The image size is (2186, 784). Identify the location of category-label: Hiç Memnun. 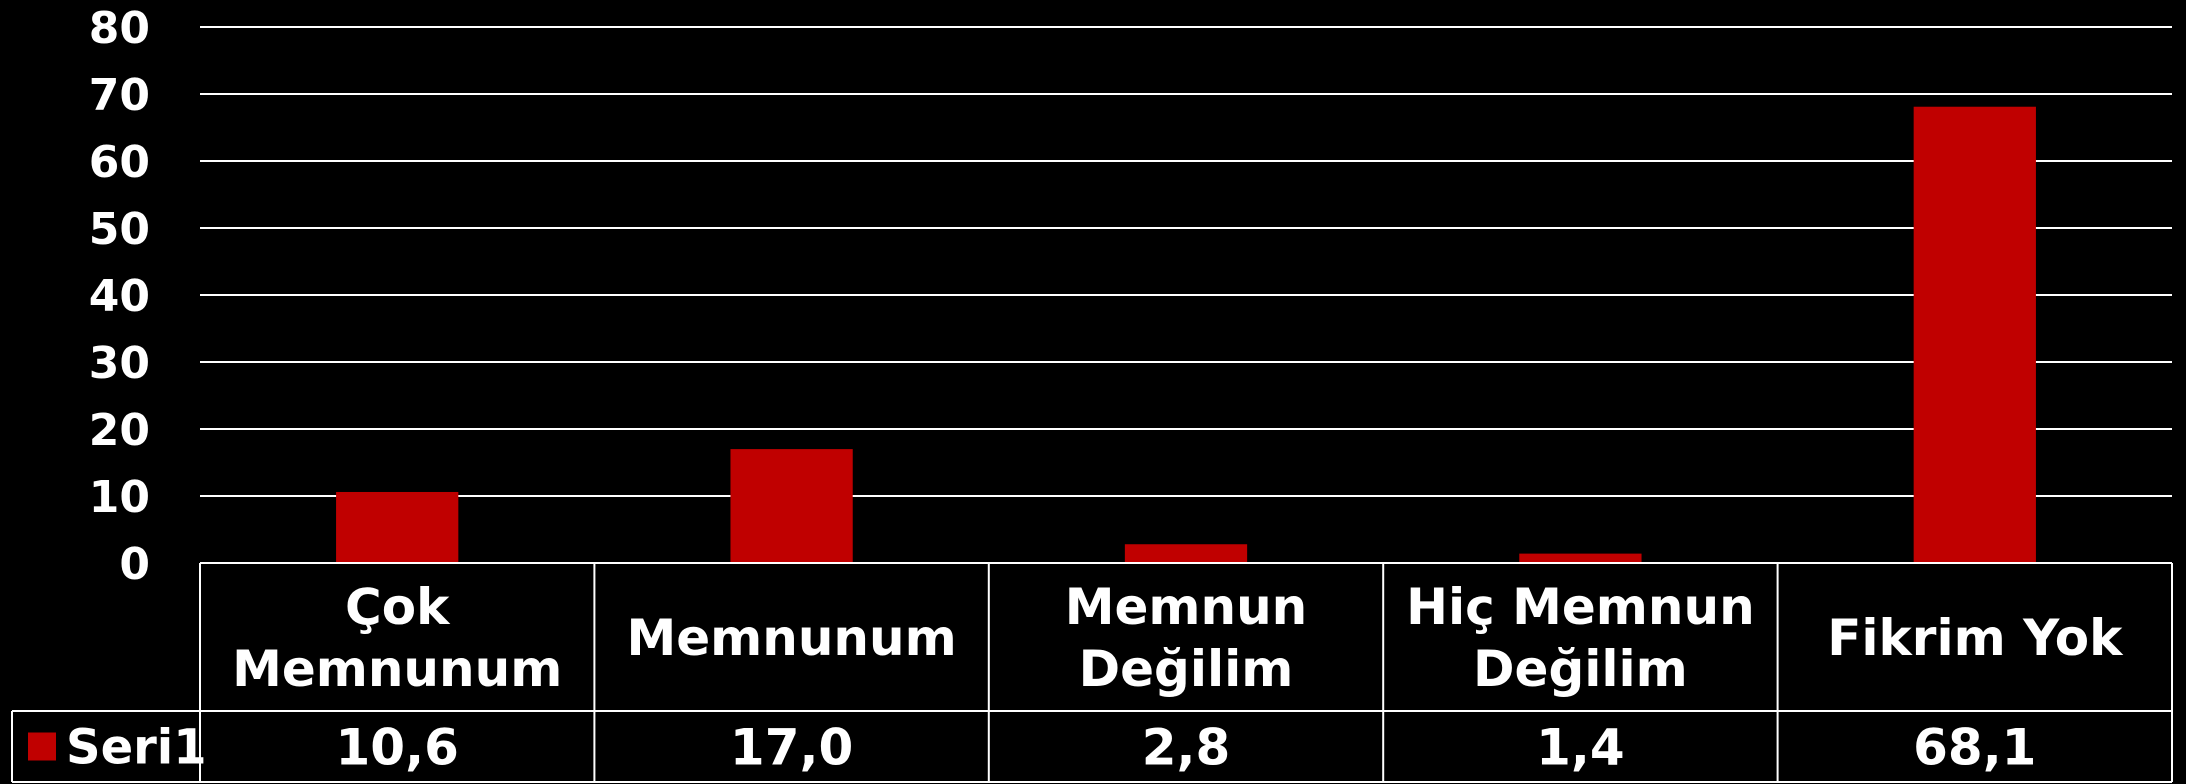
(1580, 607).